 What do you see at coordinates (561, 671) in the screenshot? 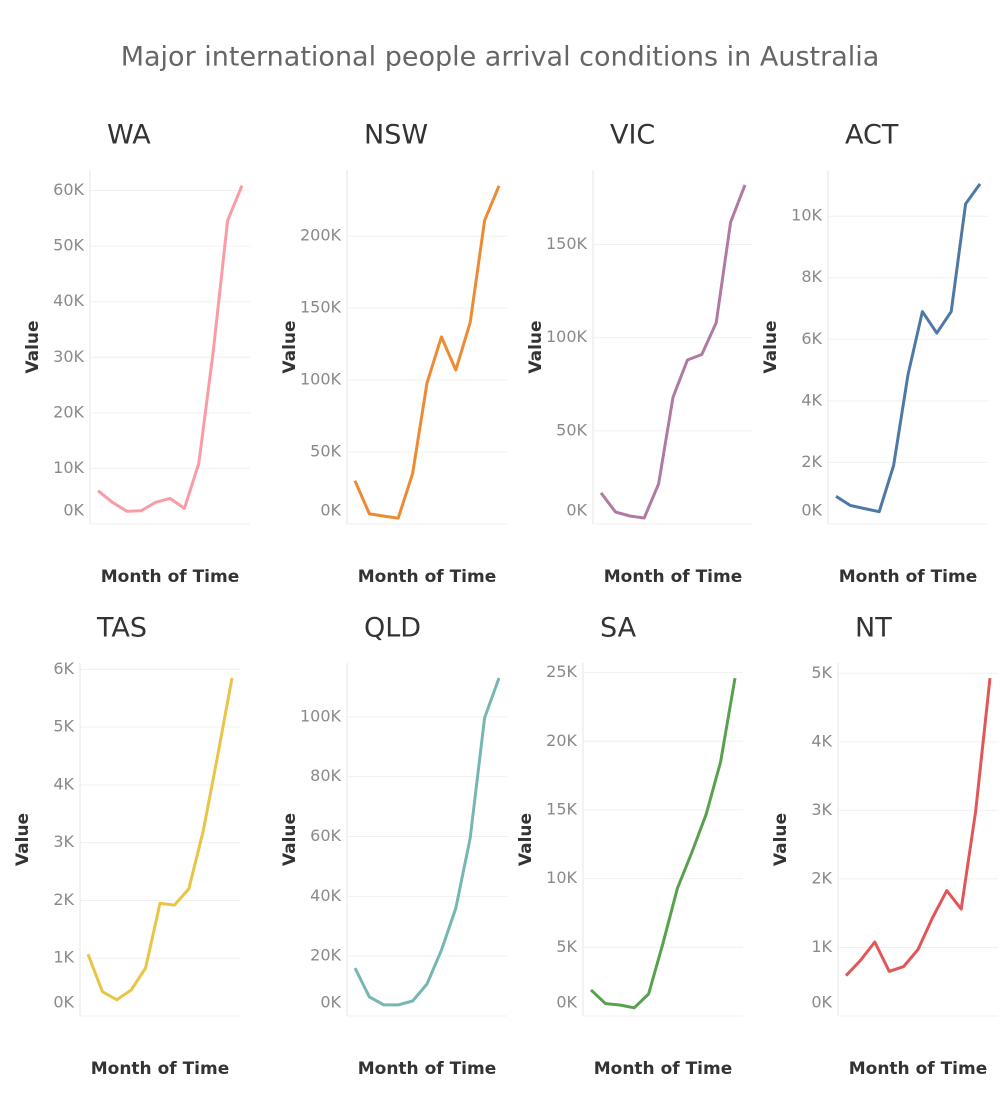
I see `y-tick-label: 25K` at bounding box center [561, 671].